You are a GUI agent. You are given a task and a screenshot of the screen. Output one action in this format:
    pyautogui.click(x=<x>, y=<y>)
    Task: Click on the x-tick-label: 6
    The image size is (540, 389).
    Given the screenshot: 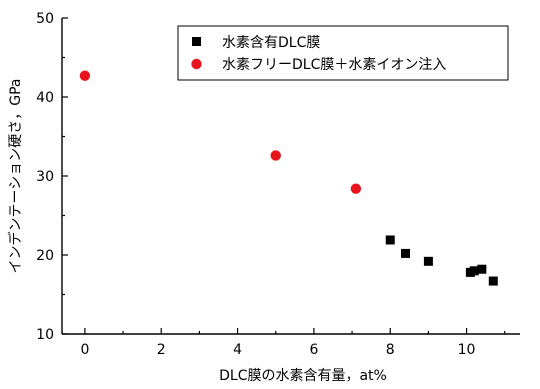 What is the action you would take?
    pyautogui.click(x=313, y=350)
    